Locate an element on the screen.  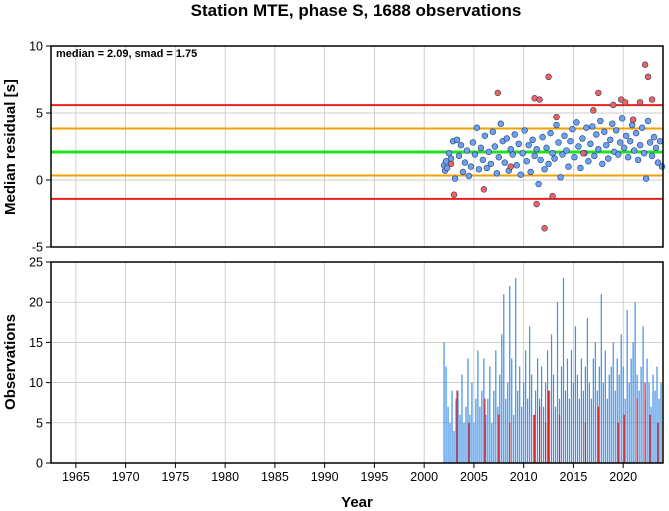
x-tick-label: 1990 is located at coordinates (325, 477).